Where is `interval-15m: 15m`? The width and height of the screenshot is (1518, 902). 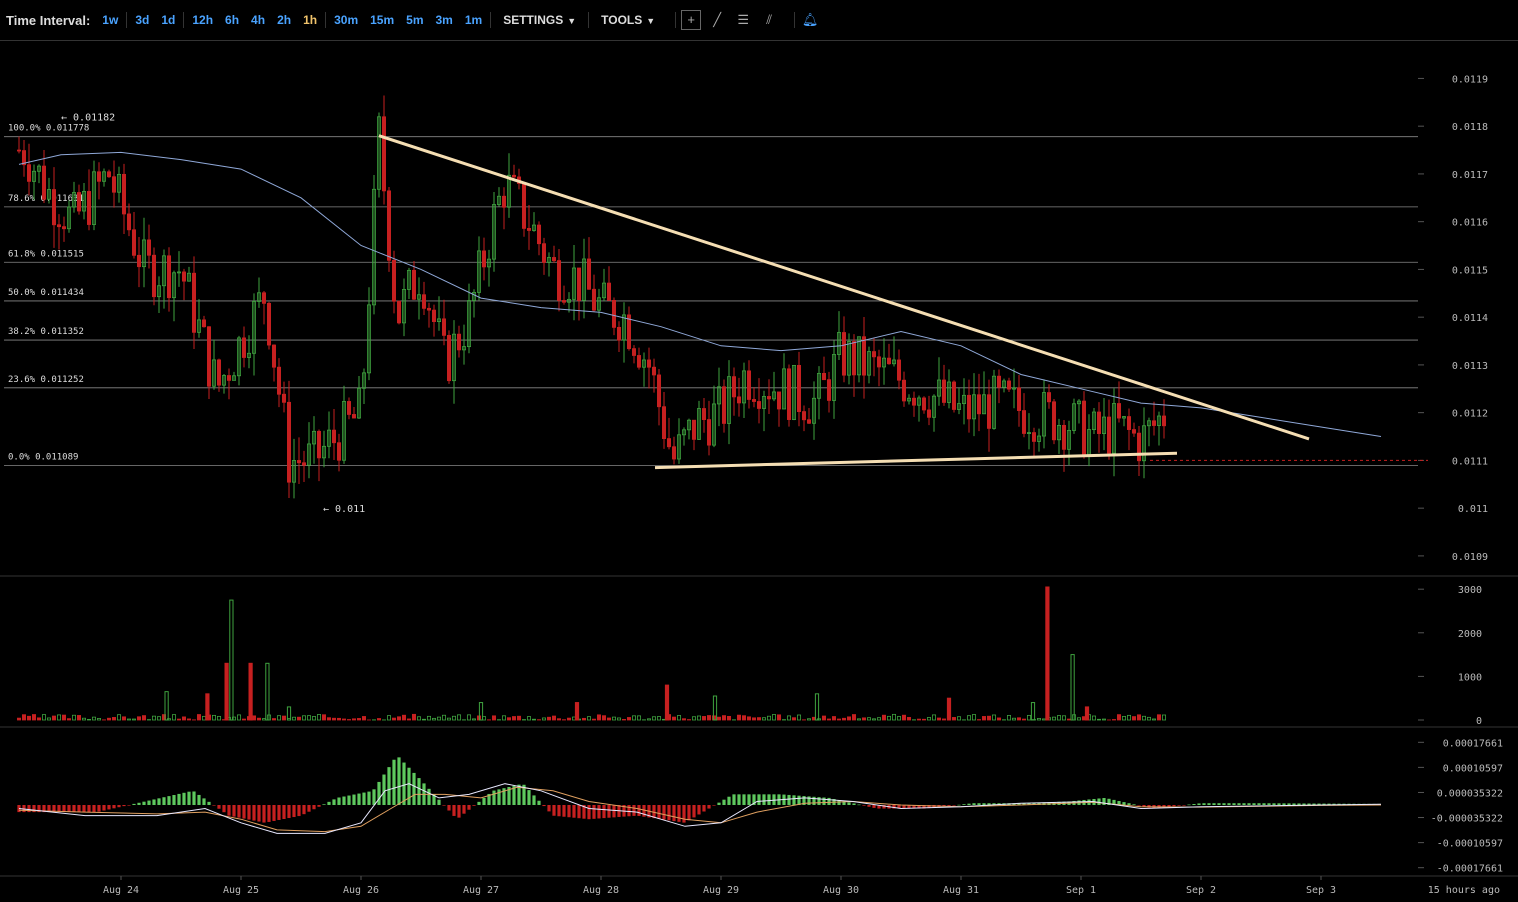
interval-15m: 15m is located at coordinates (382, 20).